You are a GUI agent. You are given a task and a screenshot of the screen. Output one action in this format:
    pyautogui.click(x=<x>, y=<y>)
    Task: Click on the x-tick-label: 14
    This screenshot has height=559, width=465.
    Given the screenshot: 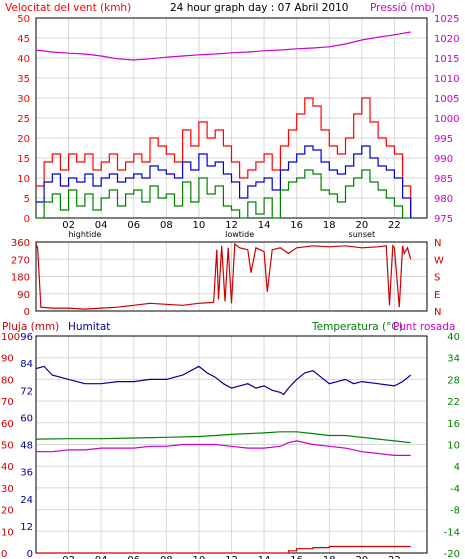 What is the action you would take?
    pyautogui.click(x=264, y=557)
    